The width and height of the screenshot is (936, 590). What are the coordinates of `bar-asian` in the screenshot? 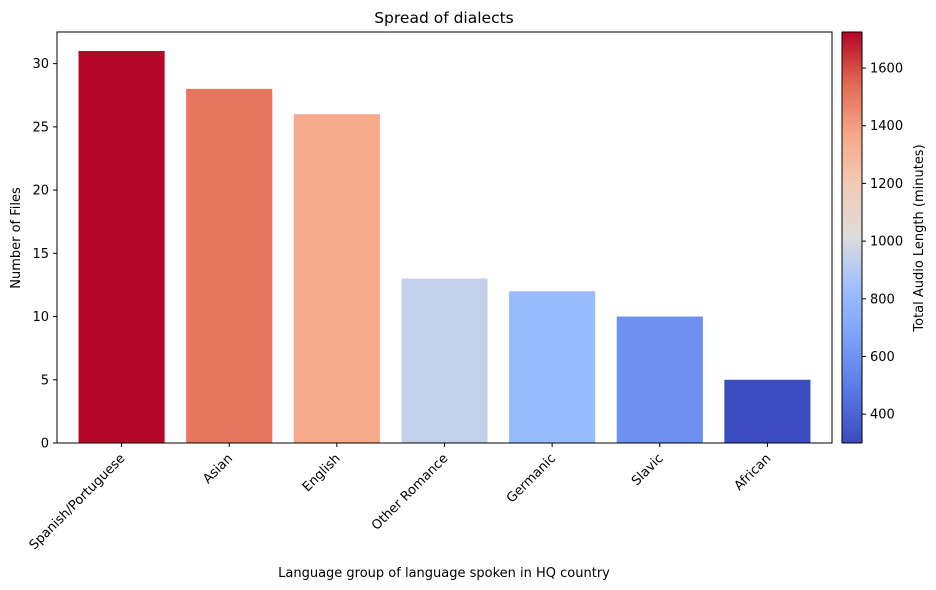 It's located at (229, 266).